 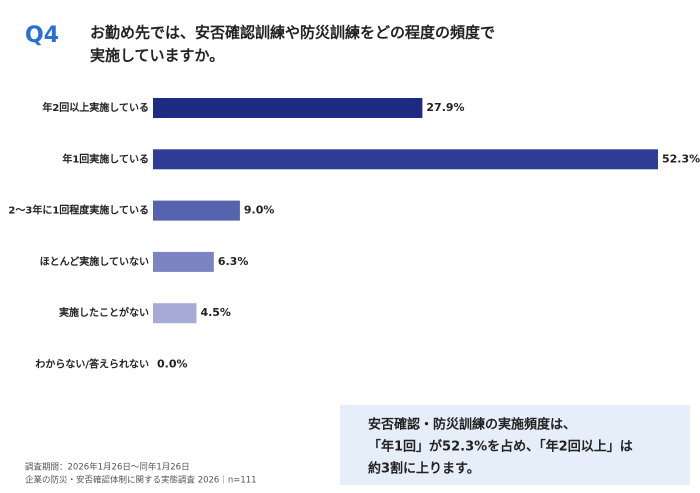 What do you see at coordinates (105, 158) in the screenshot?
I see `category-label: 年1回実施している` at bounding box center [105, 158].